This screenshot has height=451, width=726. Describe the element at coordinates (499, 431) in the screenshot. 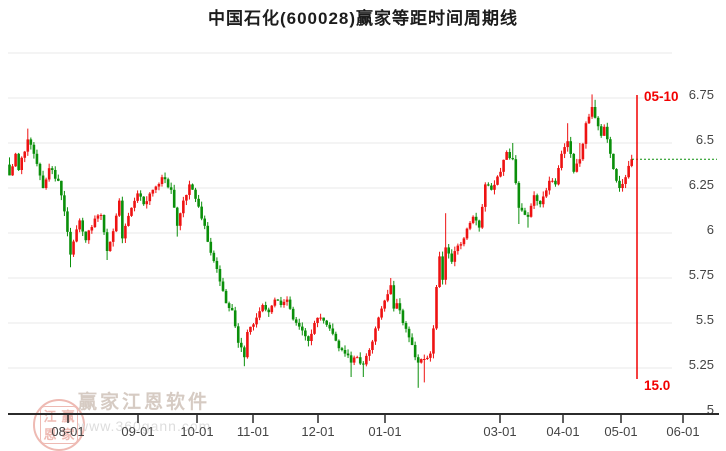

I see `x-axis-label: 03-01` at that location.